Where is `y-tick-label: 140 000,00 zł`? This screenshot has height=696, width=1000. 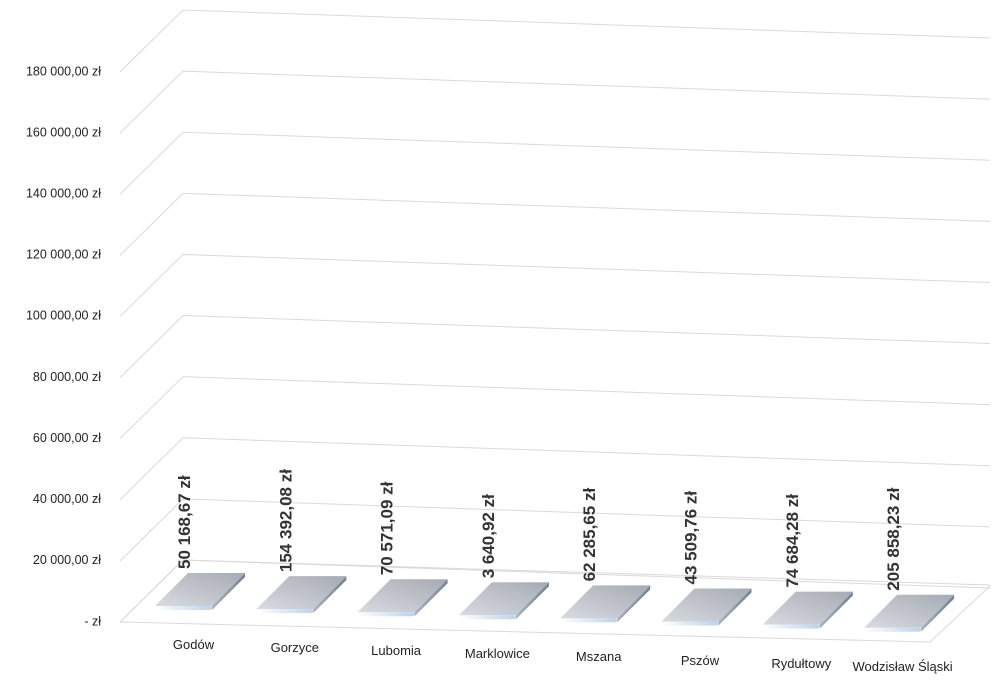
y-tick-label: 140 000,00 zł is located at coordinates (63, 194).